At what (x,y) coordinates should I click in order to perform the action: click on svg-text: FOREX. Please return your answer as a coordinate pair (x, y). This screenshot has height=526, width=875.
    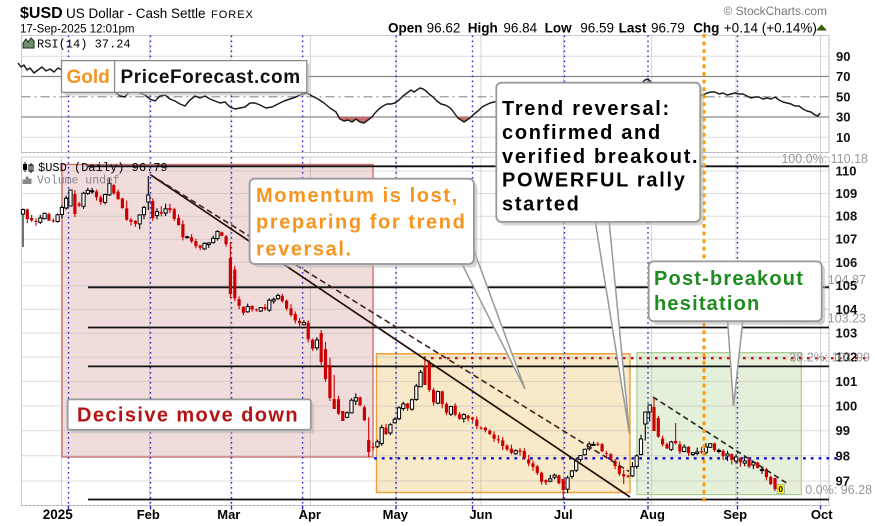
    Looking at the image, I should click on (232, 15).